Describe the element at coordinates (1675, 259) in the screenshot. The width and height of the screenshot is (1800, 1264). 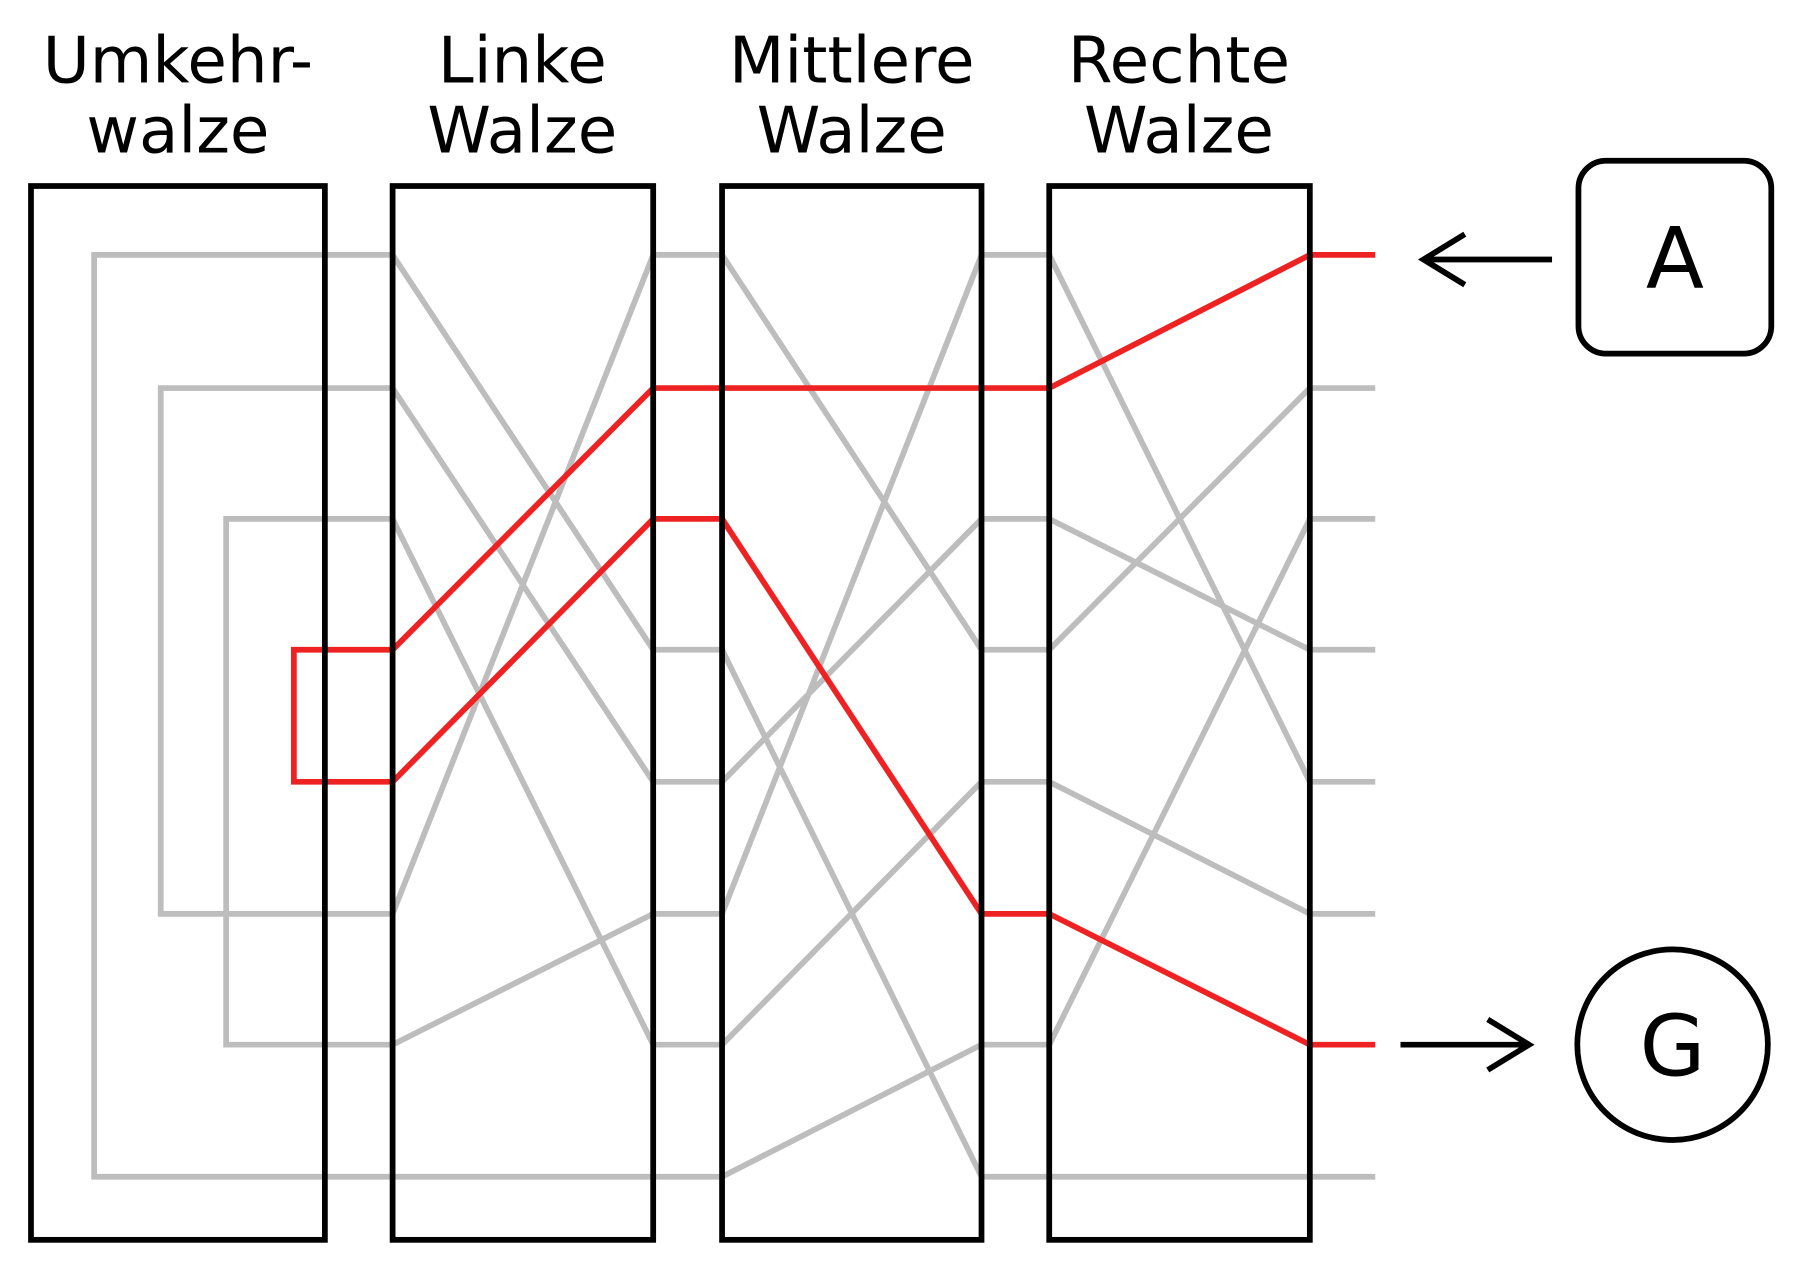
I see `input-key: A` at that location.